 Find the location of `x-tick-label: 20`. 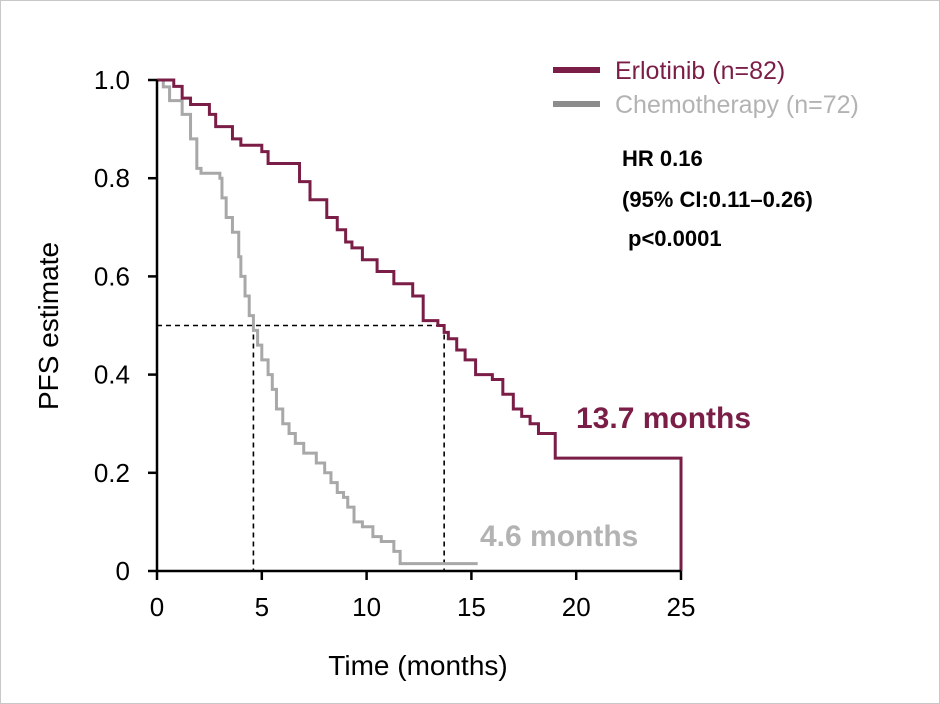

x-tick-label: 20 is located at coordinates (576, 607).